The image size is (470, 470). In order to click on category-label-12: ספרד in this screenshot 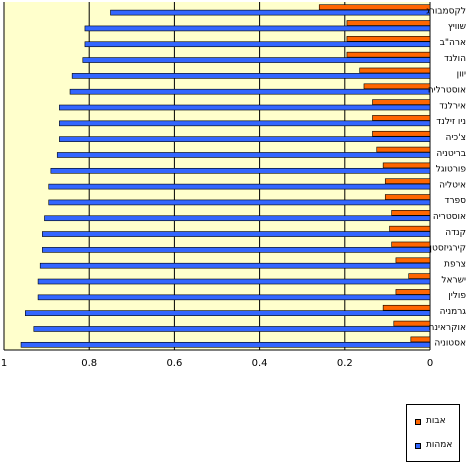, I will do `click(456, 201)`.